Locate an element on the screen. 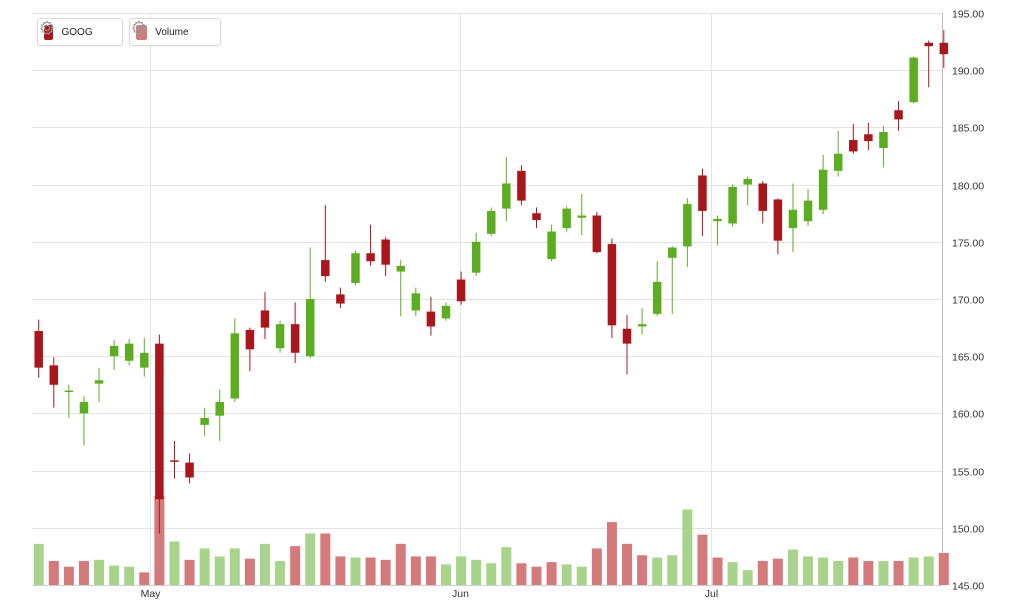  y-tick-label: 180.00 is located at coordinates (968, 187).